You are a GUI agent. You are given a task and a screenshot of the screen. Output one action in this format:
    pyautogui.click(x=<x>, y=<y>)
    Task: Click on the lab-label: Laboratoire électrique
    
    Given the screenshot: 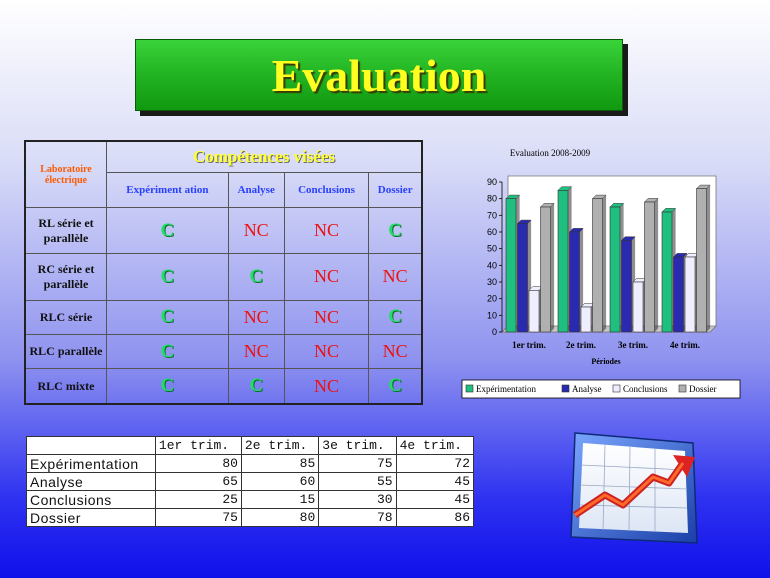 What is the action you would take?
    pyautogui.click(x=65, y=174)
    